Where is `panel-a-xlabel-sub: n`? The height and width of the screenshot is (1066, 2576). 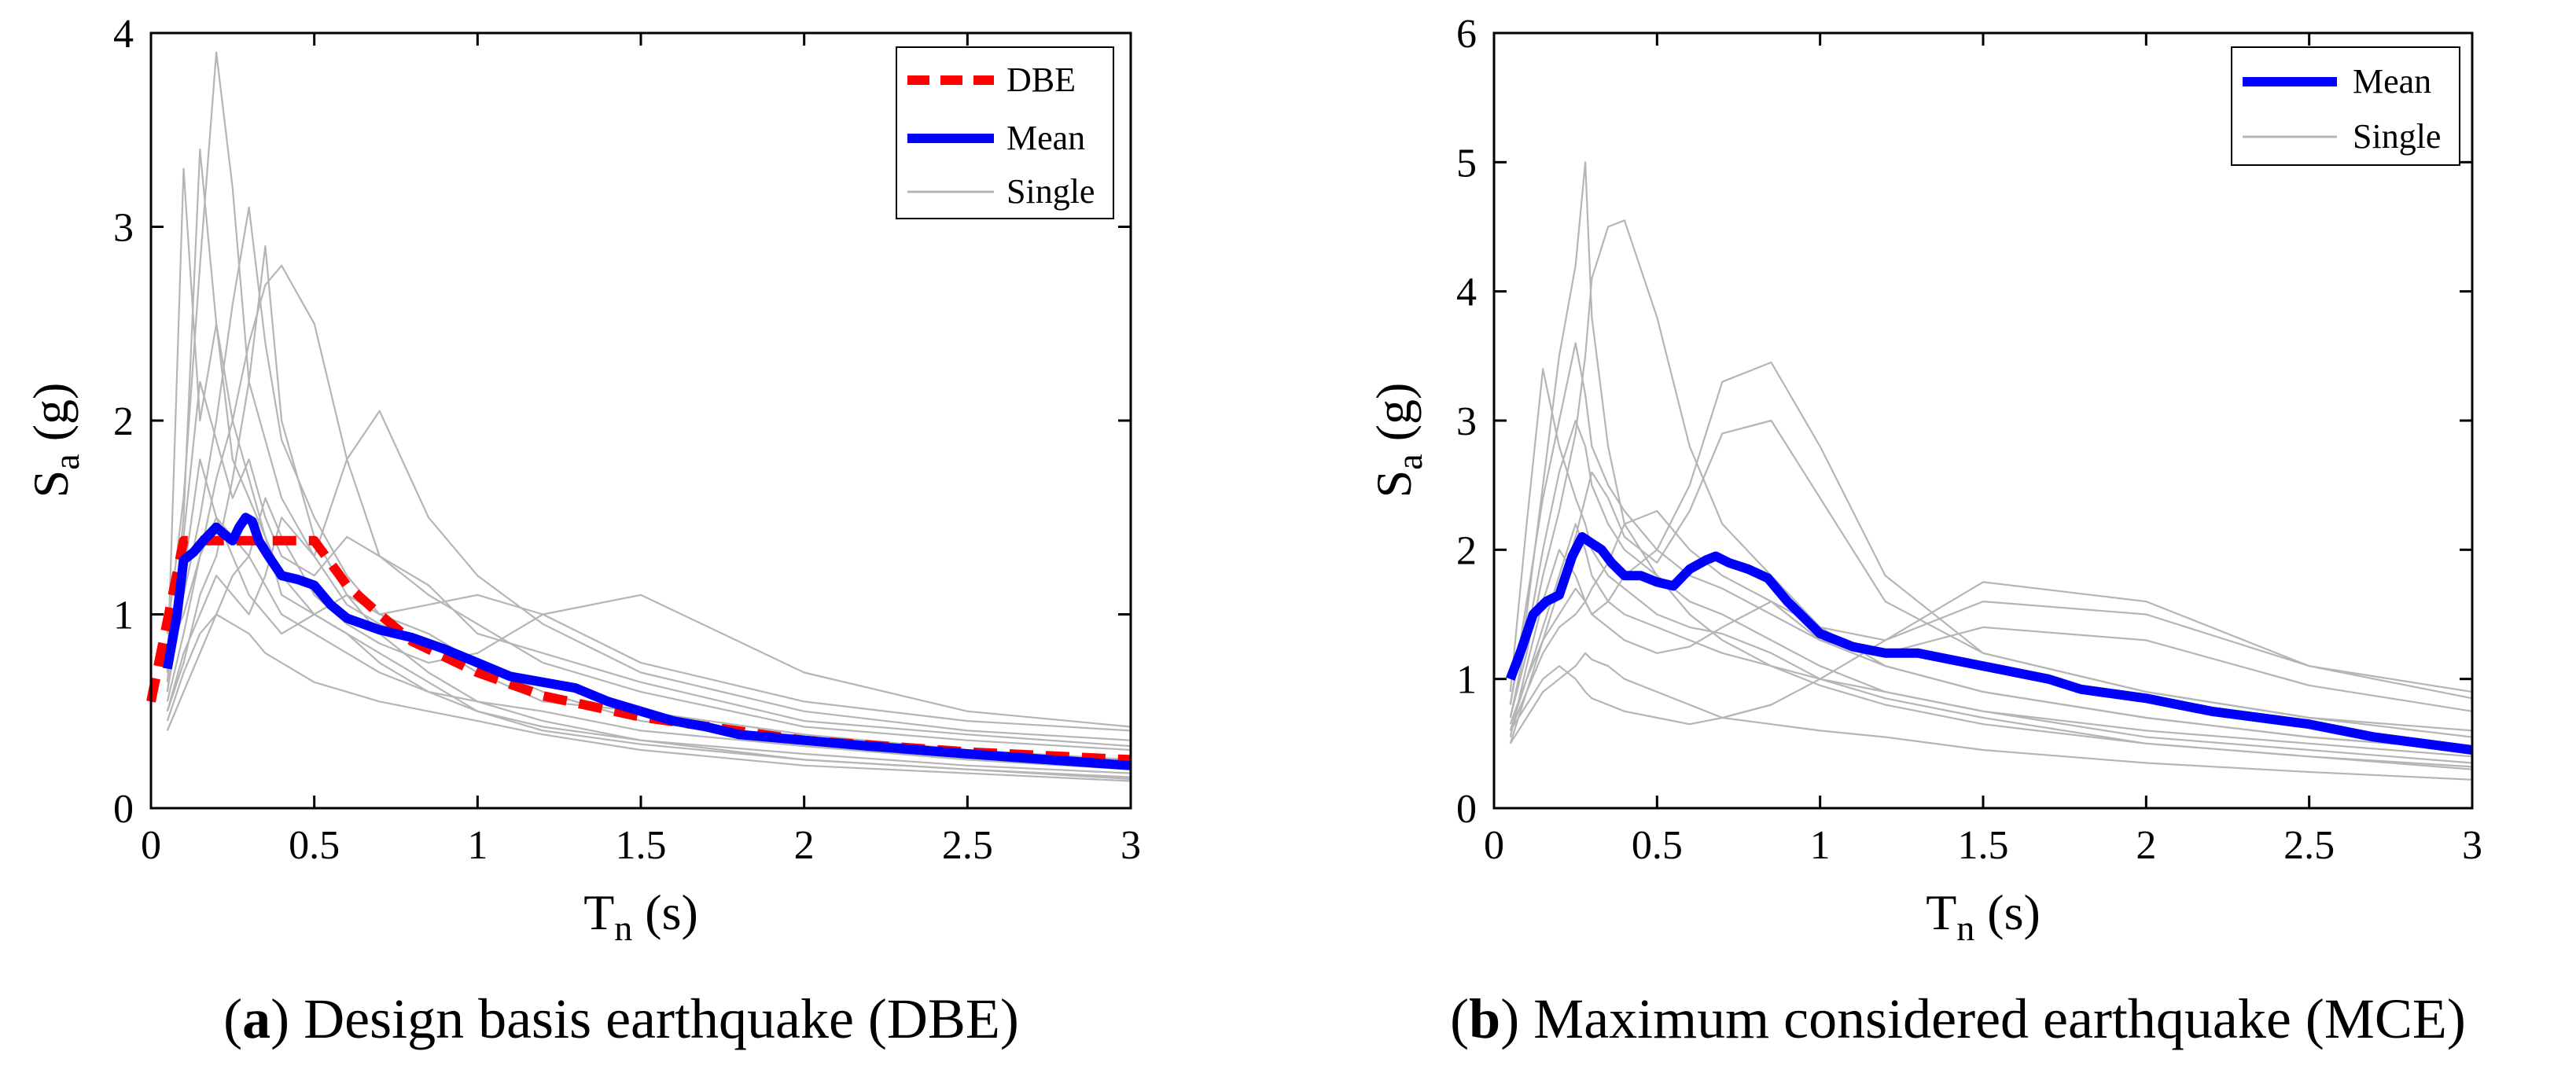
panel-a-xlabel-sub: n is located at coordinates (623, 928).